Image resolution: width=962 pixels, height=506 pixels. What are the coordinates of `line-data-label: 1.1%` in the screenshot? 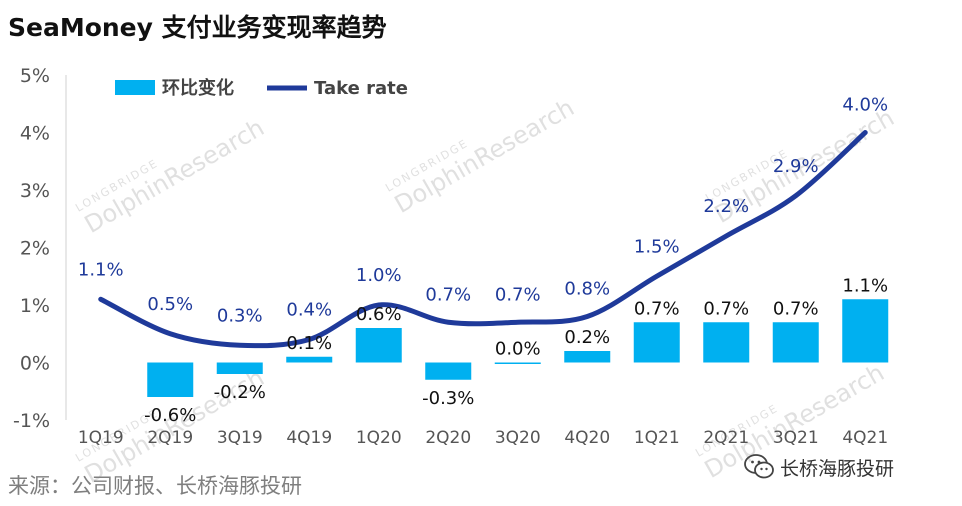 It's located at (101, 269).